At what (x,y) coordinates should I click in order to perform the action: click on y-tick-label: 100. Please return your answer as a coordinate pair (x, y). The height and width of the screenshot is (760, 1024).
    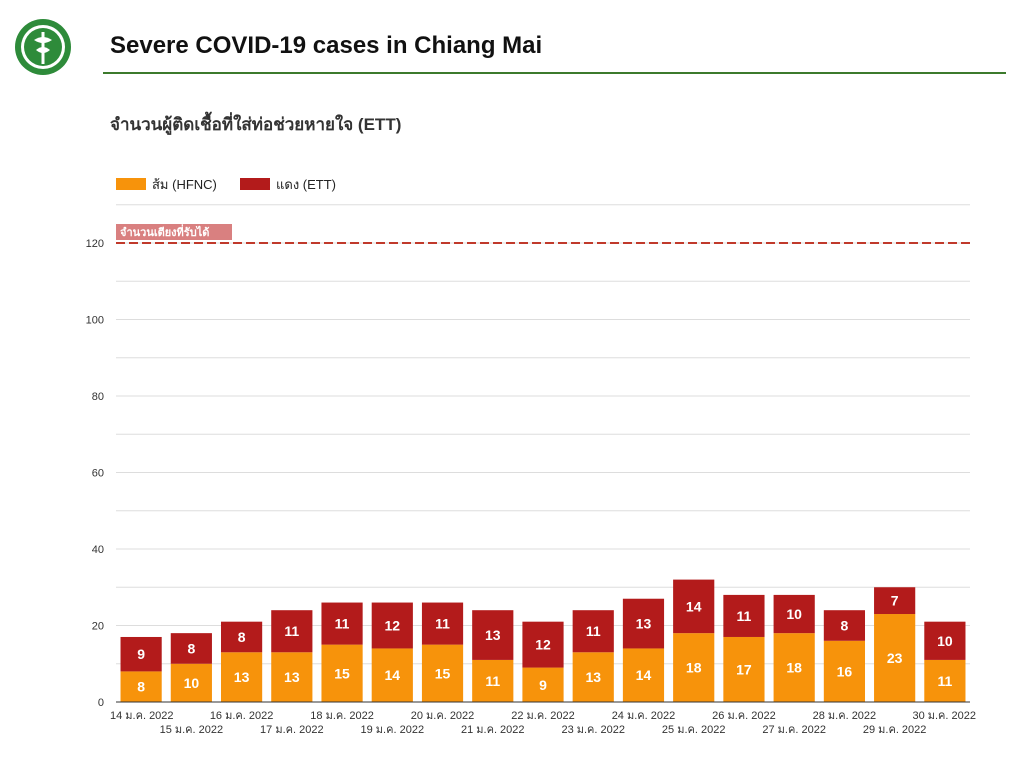
    Looking at the image, I should click on (95, 321).